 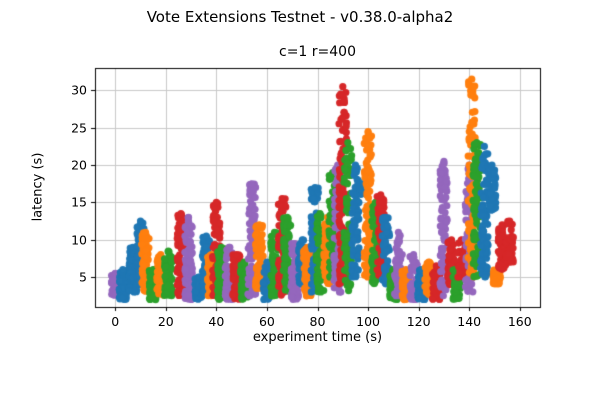 I want to click on x-axis-label: experiment time (s), so click(x=317, y=337).